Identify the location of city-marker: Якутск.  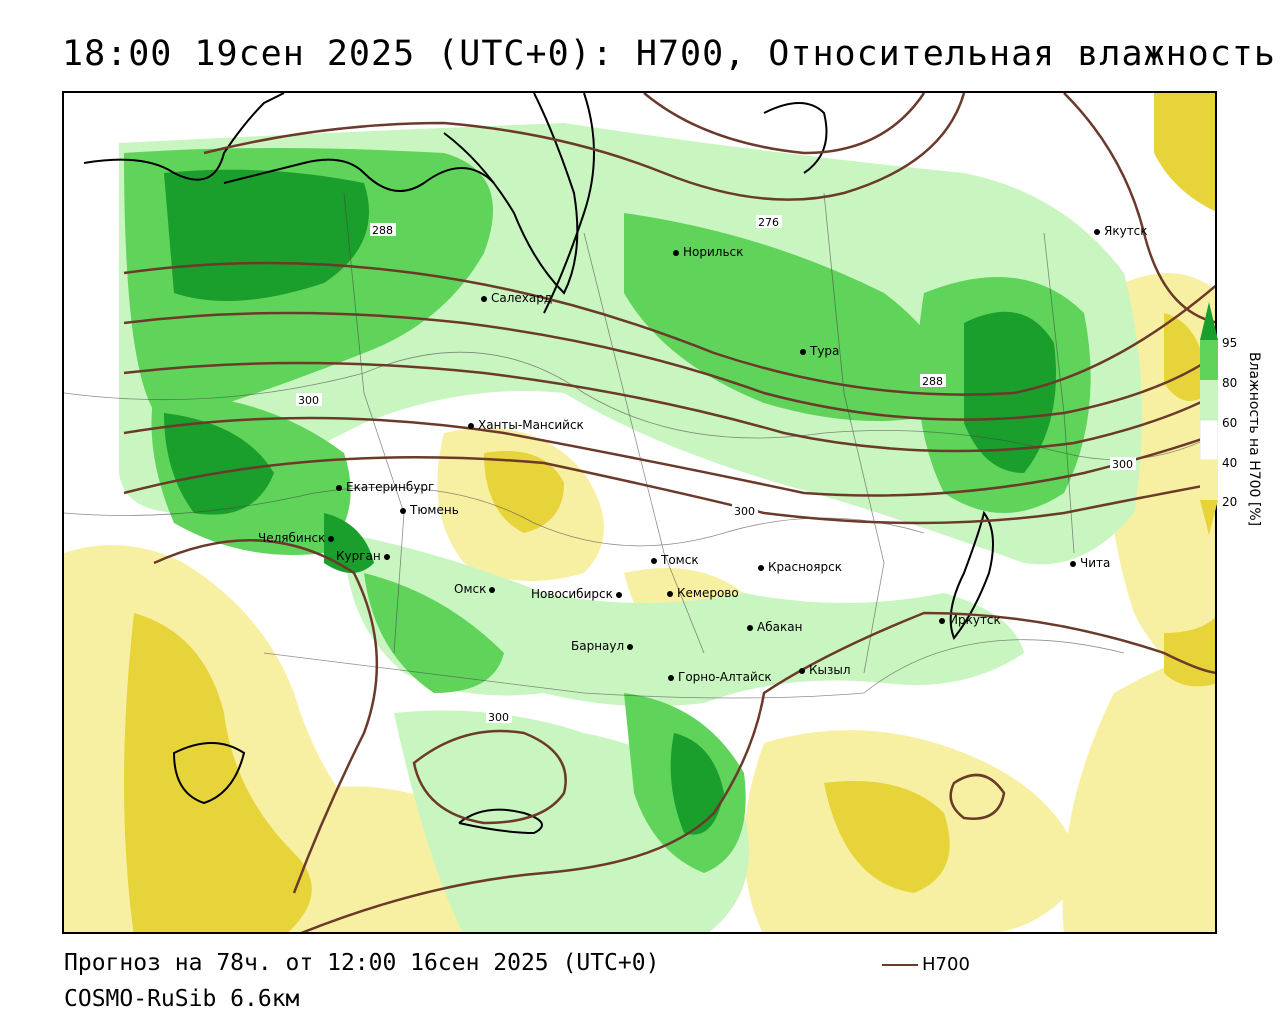
(1121, 231).